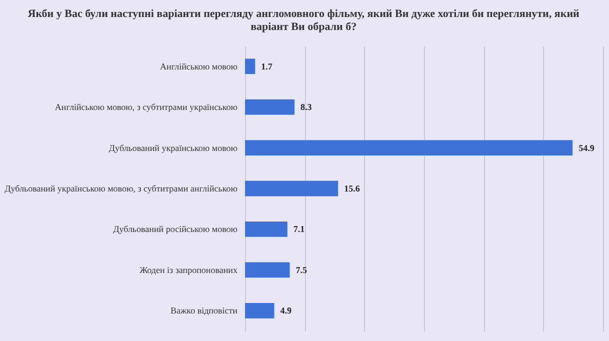  I want to click on y-tick-label: Англійською мовою, so click(199, 66).